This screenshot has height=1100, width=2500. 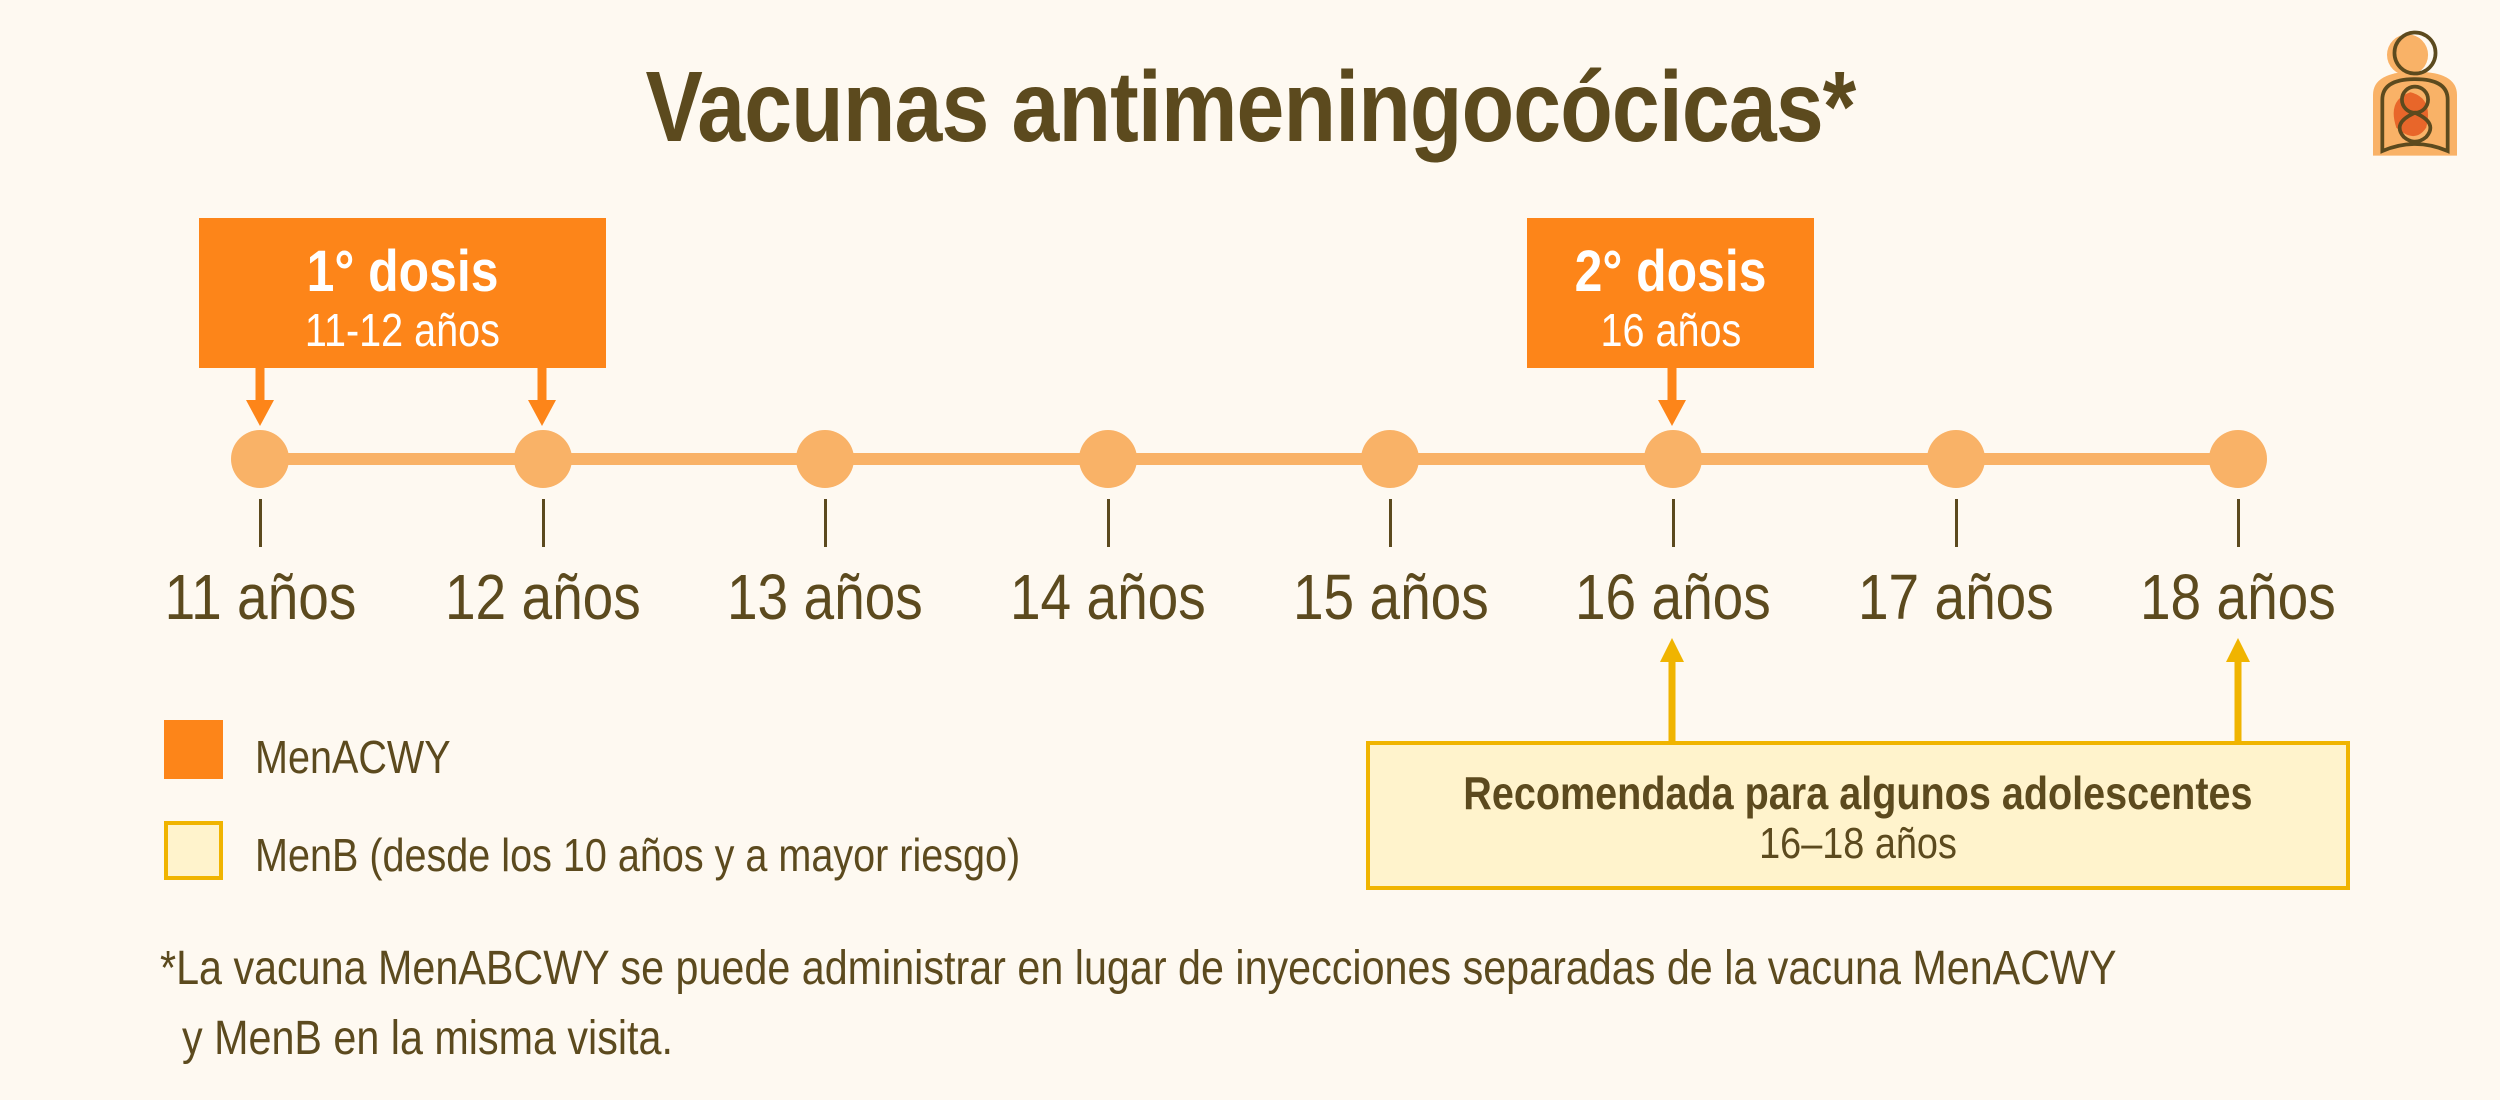 I want to click on second-dose-box: 2° dosis 16 años, so click(x=1670, y=293).